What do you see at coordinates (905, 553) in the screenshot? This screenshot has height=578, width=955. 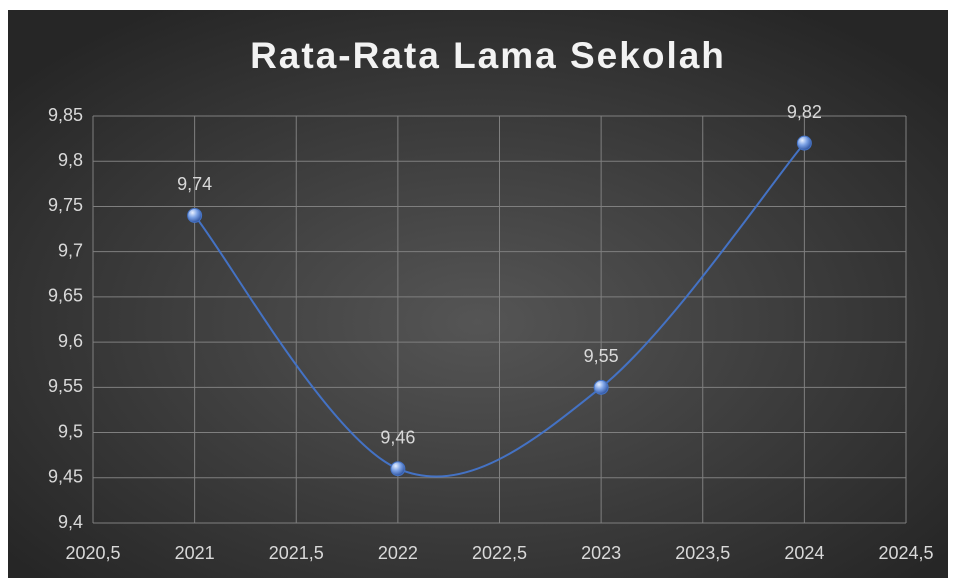 I see `x-tick-label: 2024,5` at bounding box center [905, 553].